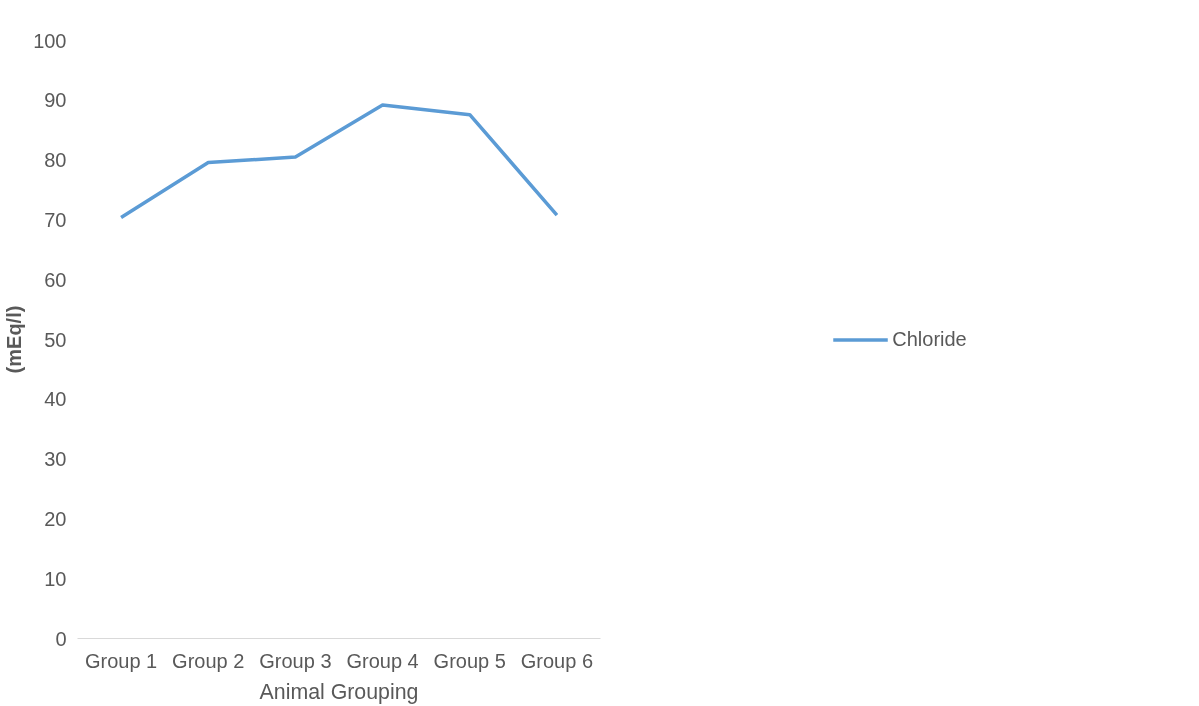 The height and width of the screenshot is (706, 1199). Describe the element at coordinates (55, 339) in the screenshot. I see `y-tick-label: 50` at that location.